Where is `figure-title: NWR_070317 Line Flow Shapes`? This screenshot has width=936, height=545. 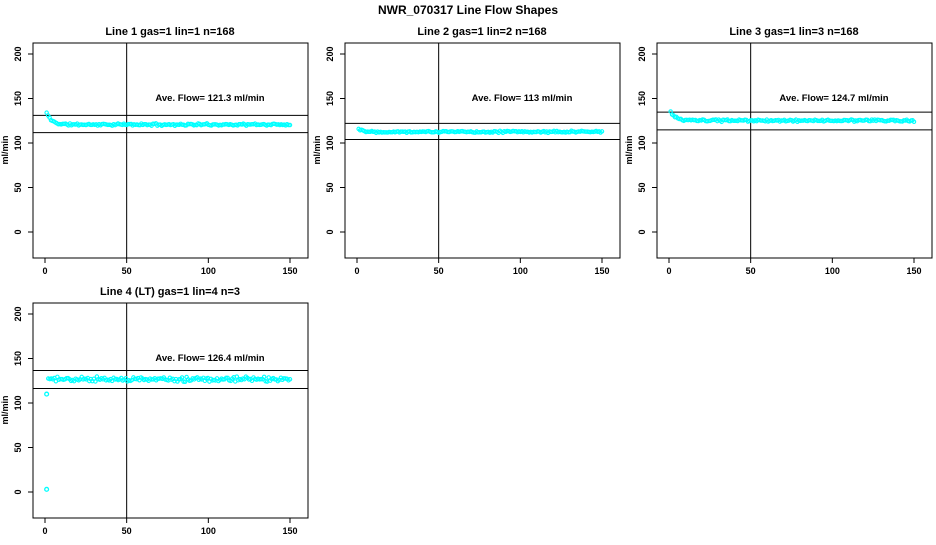
figure-title: NWR_070317 Line Flow Shapes is located at coordinates (468, 10).